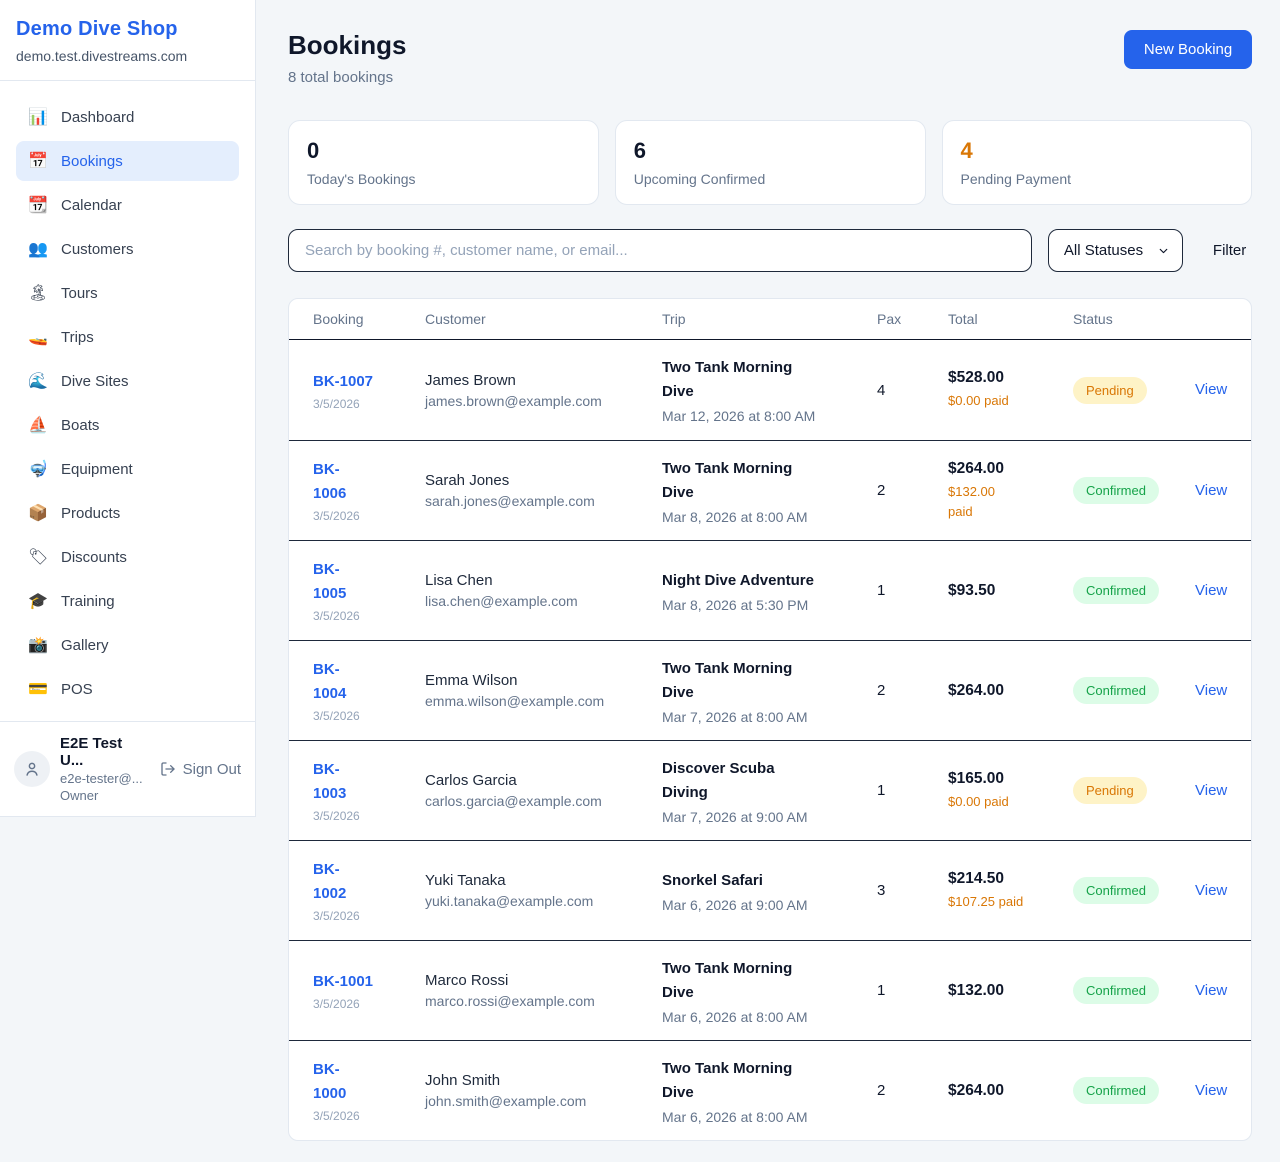  I want to click on customer-name: Yuki Tanaka, so click(465, 880).